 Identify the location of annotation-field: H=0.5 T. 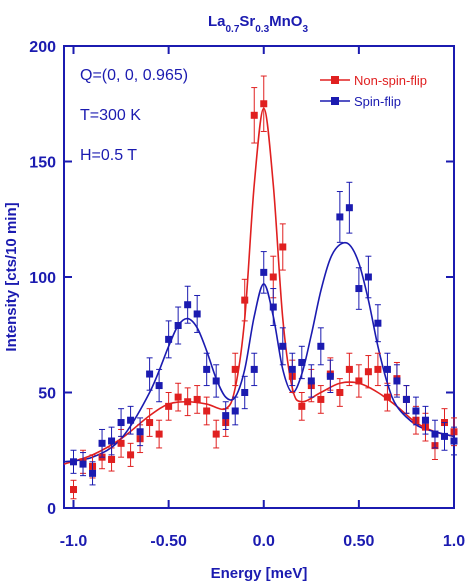
(108, 155).